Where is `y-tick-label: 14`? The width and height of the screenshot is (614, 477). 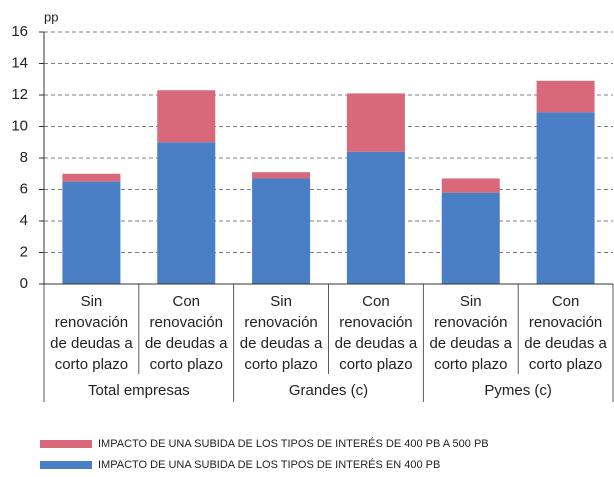 y-tick-label: 14 is located at coordinates (19, 62).